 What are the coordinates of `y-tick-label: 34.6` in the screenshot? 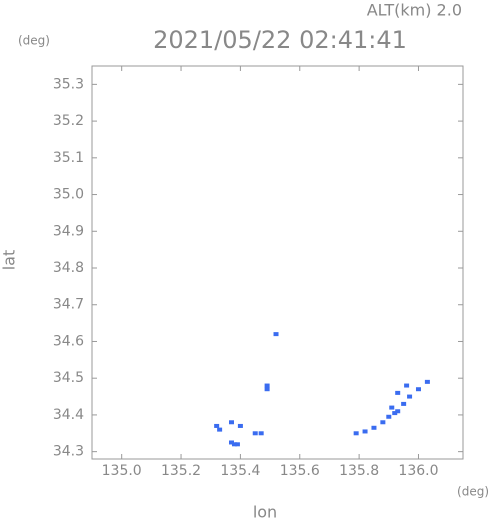 It's located at (68, 341).